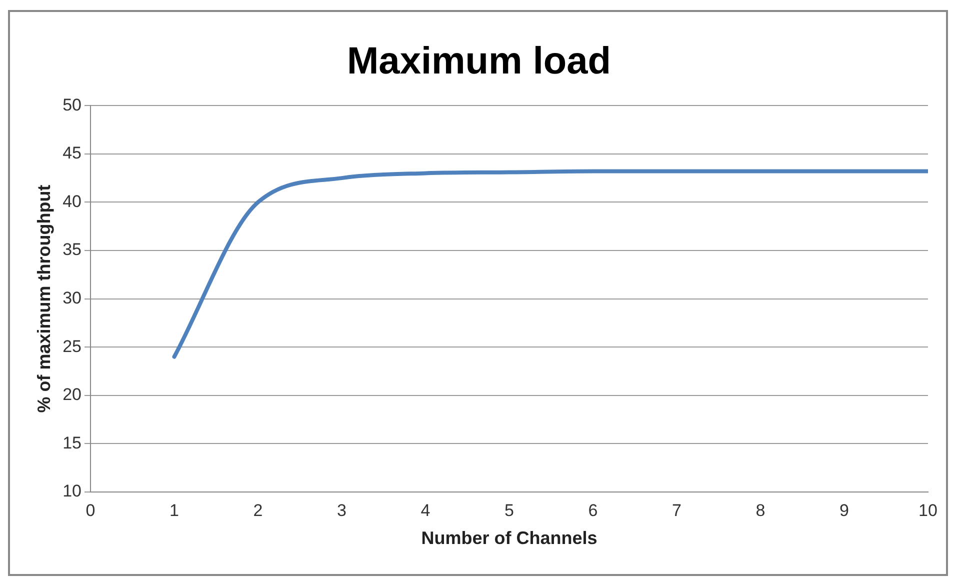 The width and height of the screenshot is (956, 582). I want to click on chart-title: Maximum load, so click(479, 61).